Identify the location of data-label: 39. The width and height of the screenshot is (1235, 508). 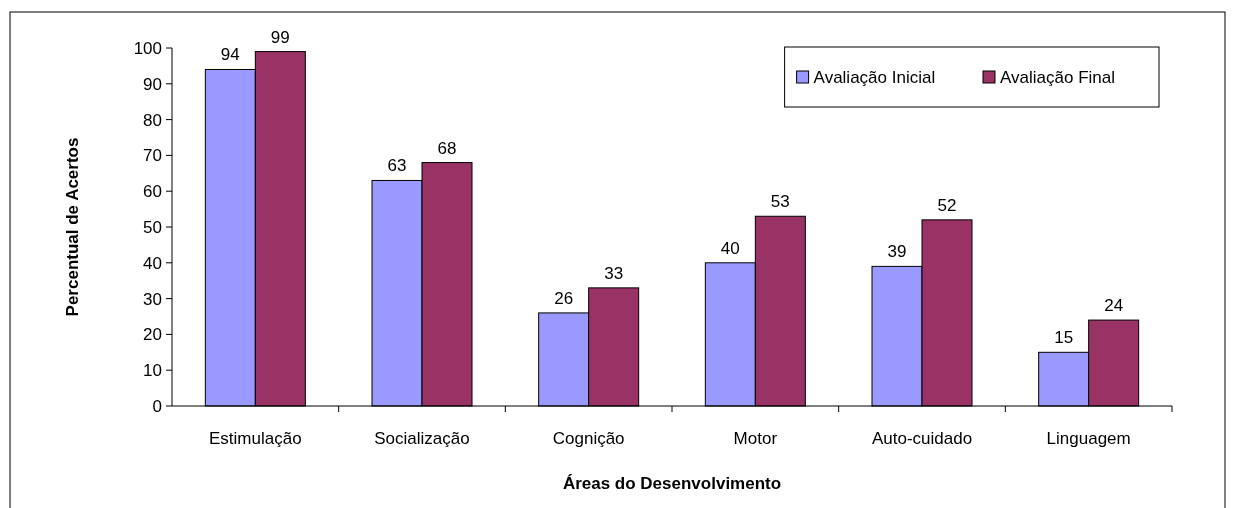
(897, 252).